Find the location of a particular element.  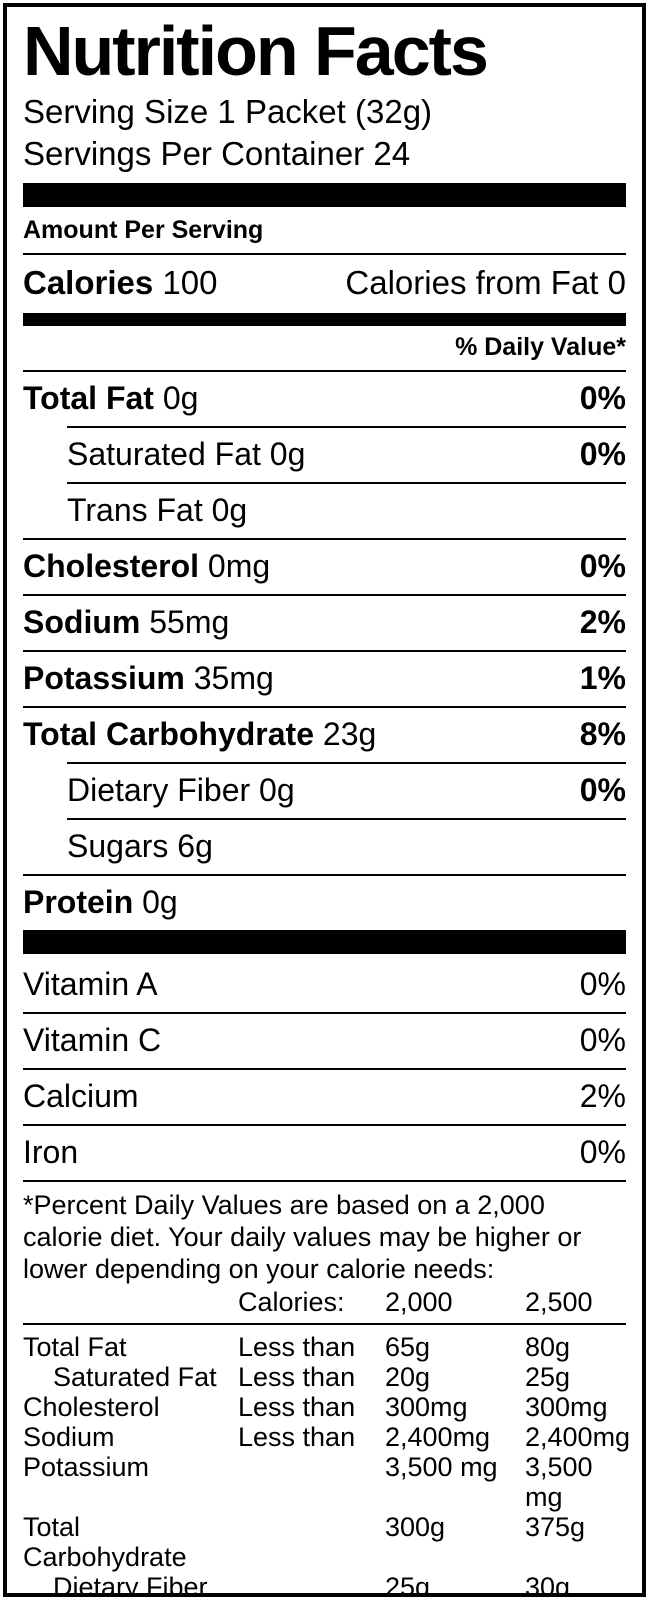

nutrient-name-amount: Cholesterol 0mg is located at coordinates (146, 566).